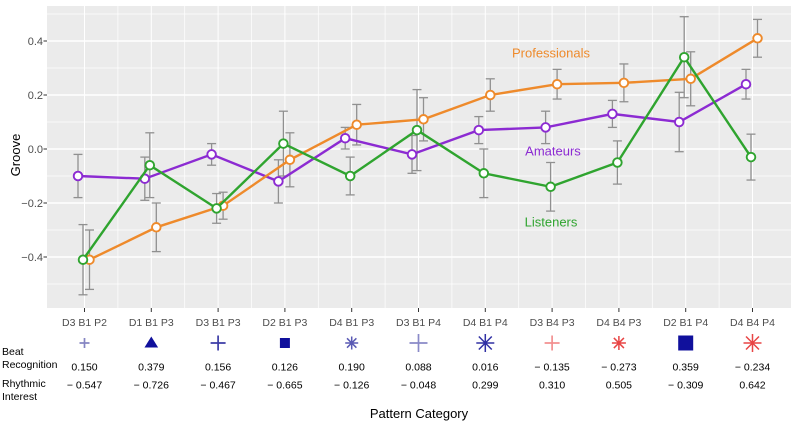  Describe the element at coordinates (485, 368) in the screenshot. I see `beat-recognition-value: 0.016` at that location.